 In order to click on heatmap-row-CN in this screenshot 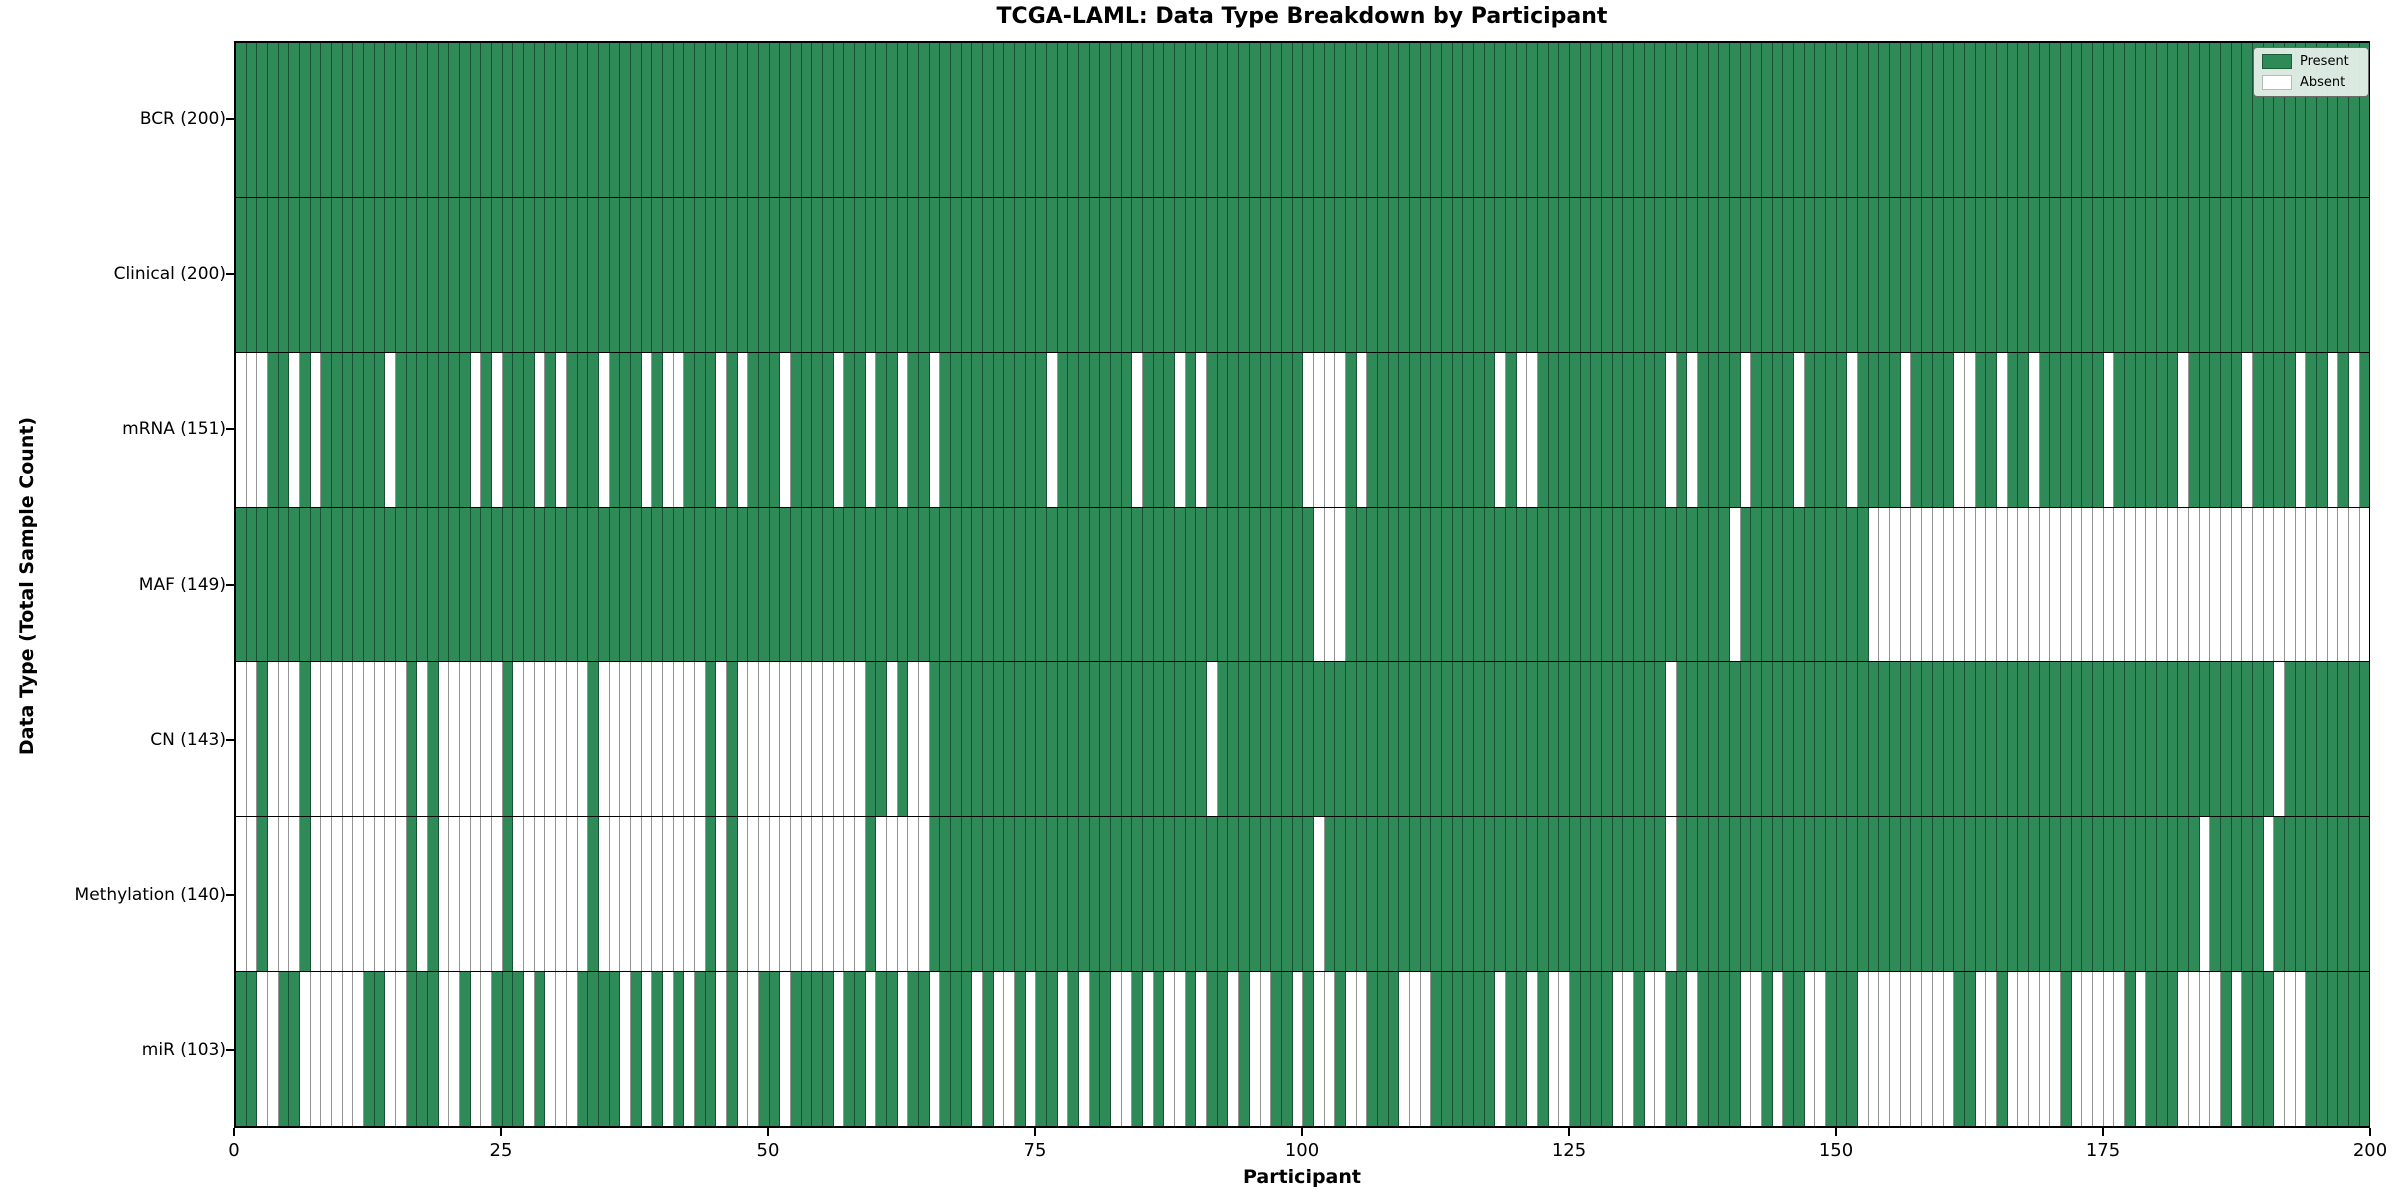, I will do `click(1303, 740)`.